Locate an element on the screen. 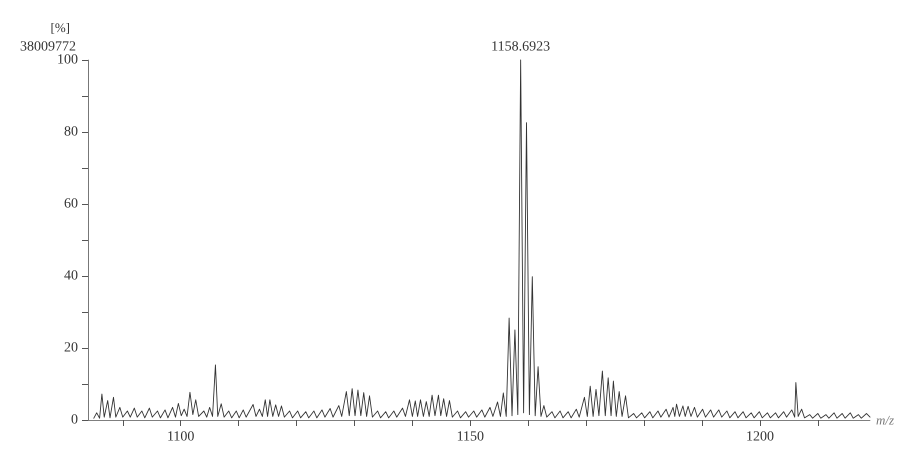  text: 38009772 is located at coordinates (48, 47).